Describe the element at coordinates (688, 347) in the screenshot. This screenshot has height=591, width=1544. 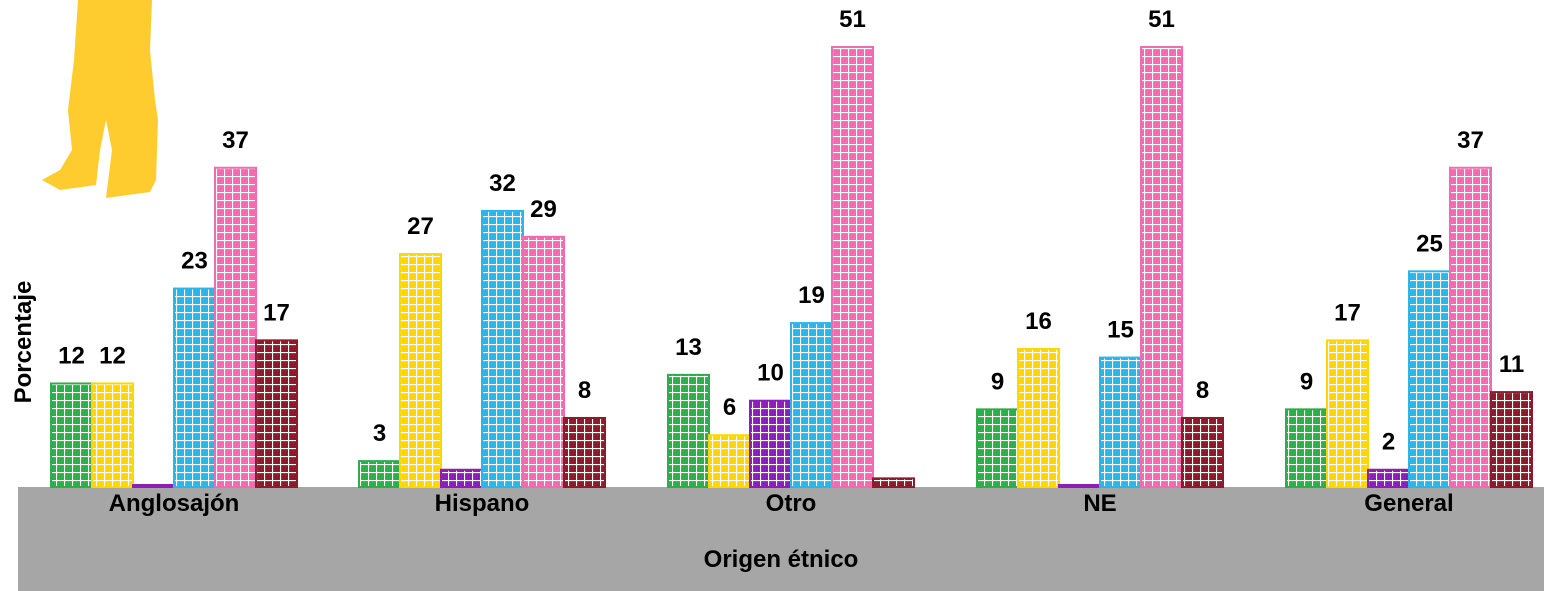
I see `data-label: 13` at that location.